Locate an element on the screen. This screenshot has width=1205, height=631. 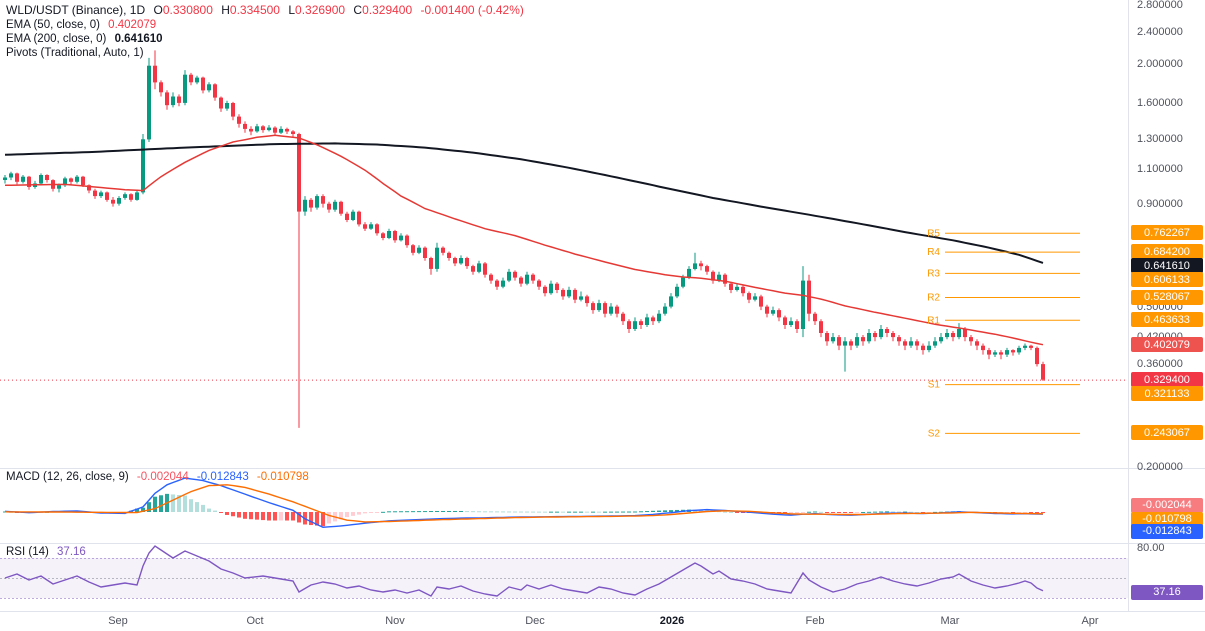
pivots-label: Pivots (Traditional, Auto, 1) is located at coordinates (75, 53).